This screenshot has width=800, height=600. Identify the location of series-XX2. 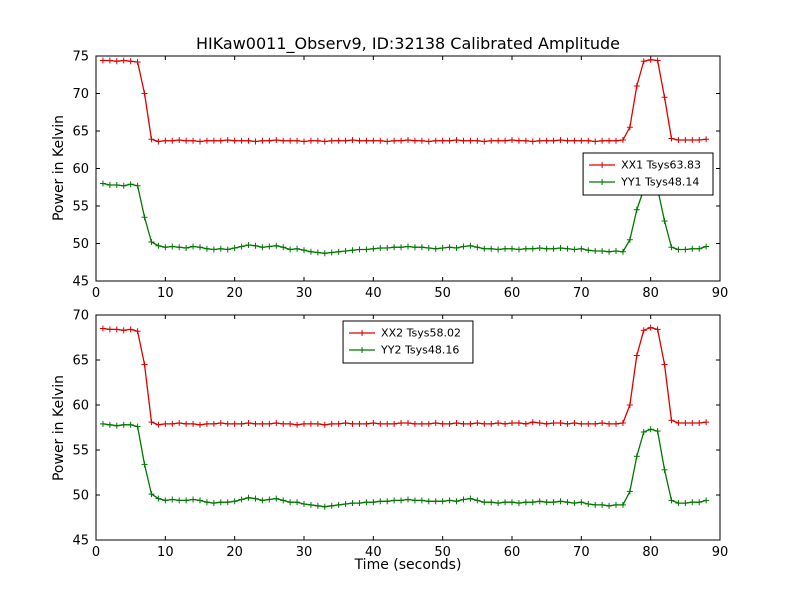
(404, 376).